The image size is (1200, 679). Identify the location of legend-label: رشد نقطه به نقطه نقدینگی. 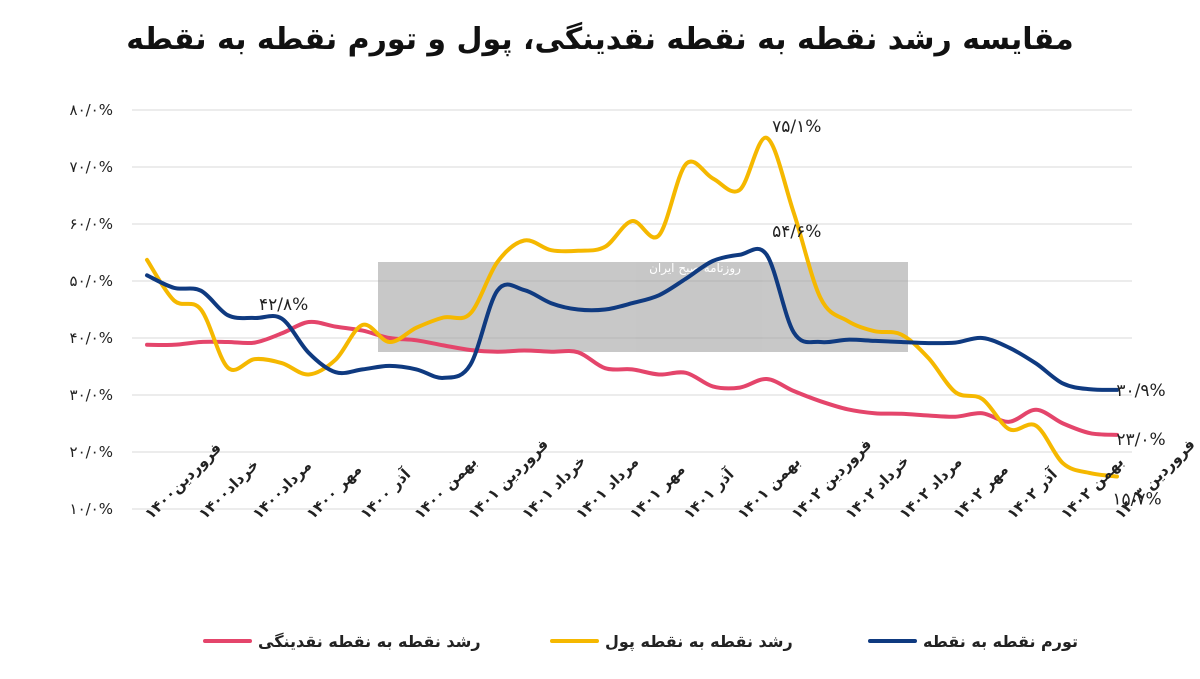
(369, 641).